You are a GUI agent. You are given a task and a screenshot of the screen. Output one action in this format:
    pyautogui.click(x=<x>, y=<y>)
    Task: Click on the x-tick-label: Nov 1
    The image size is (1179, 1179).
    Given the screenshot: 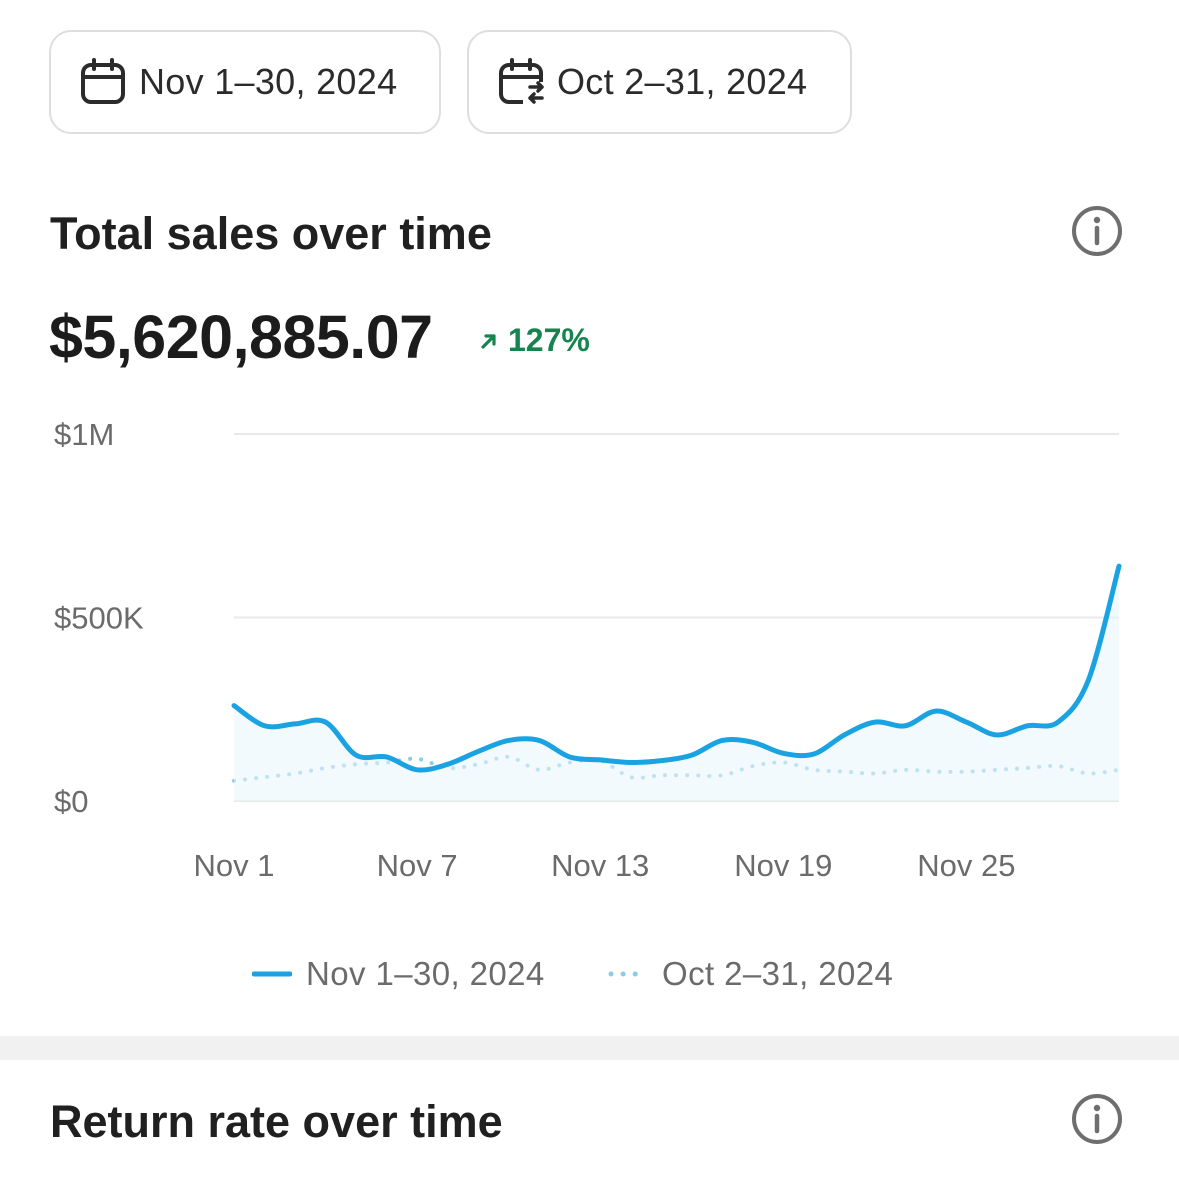 What is the action you would take?
    pyautogui.click(x=234, y=865)
    